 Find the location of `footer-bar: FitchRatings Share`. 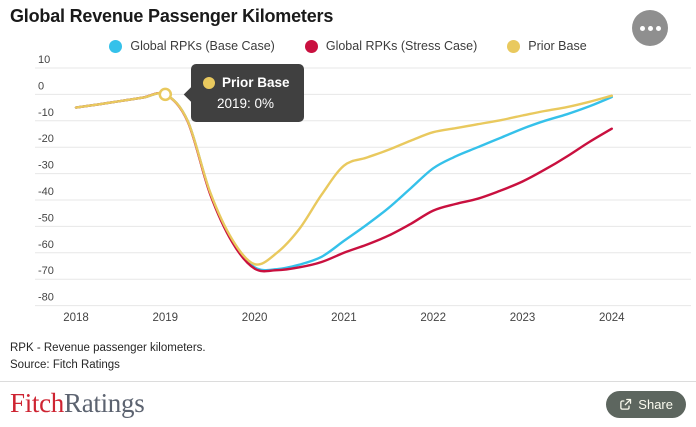

footer-bar: FitchRatings Share is located at coordinates (348, 404).